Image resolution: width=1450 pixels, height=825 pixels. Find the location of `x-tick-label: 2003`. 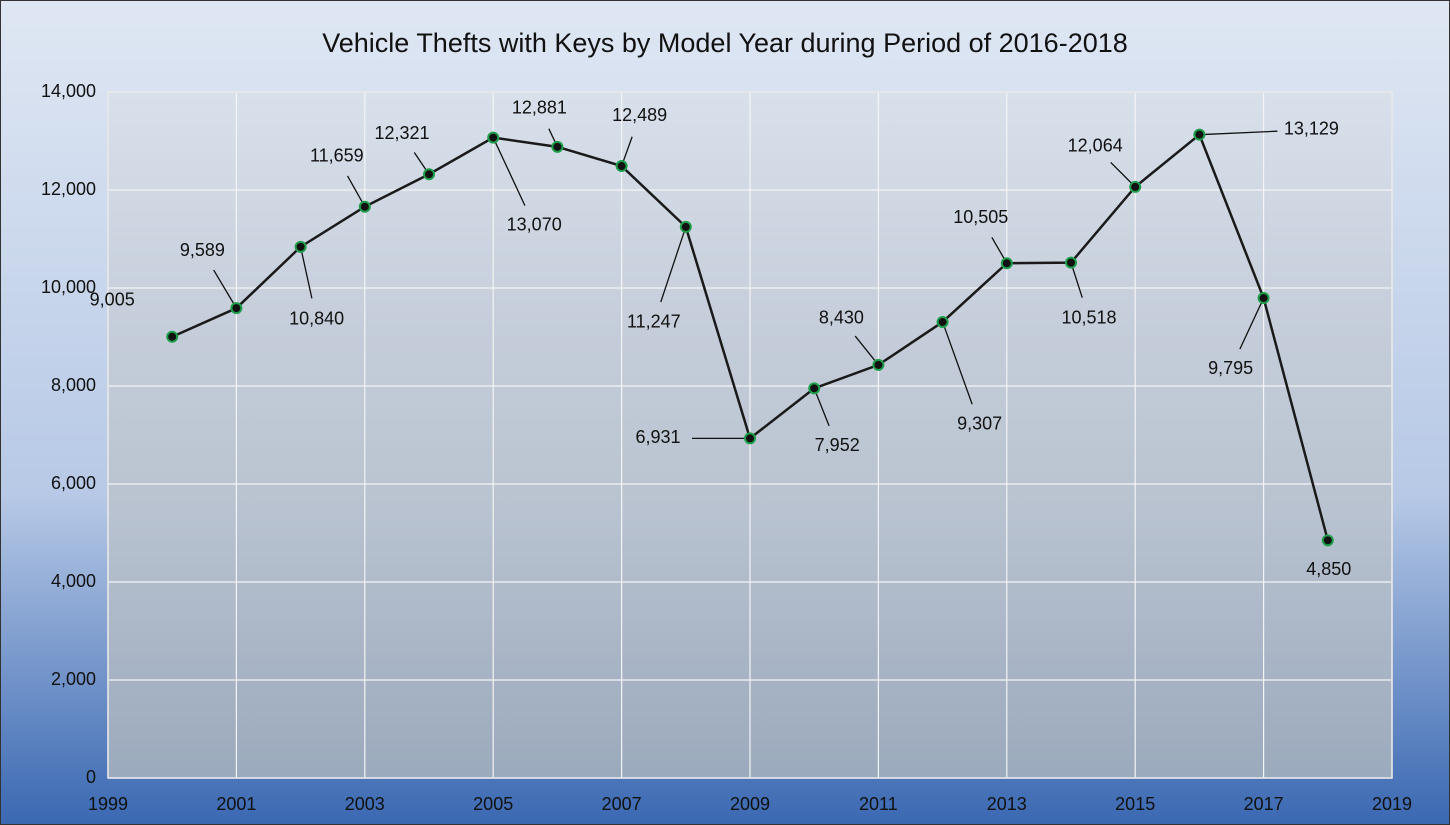

x-tick-label: 2003 is located at coordinates (365, 804).